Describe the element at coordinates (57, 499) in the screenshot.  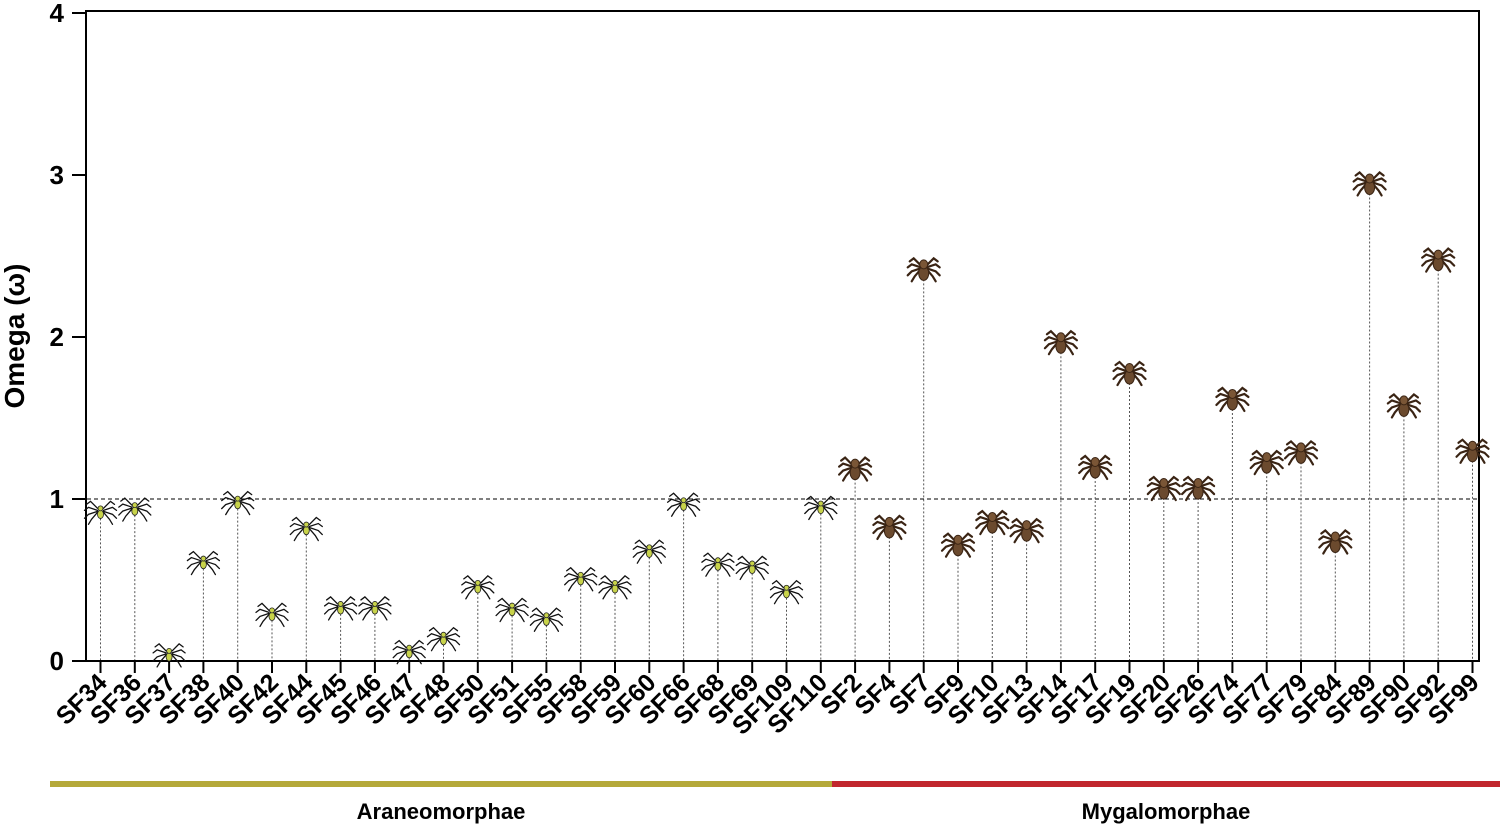
I see `y-tick-label: 1` at that location.